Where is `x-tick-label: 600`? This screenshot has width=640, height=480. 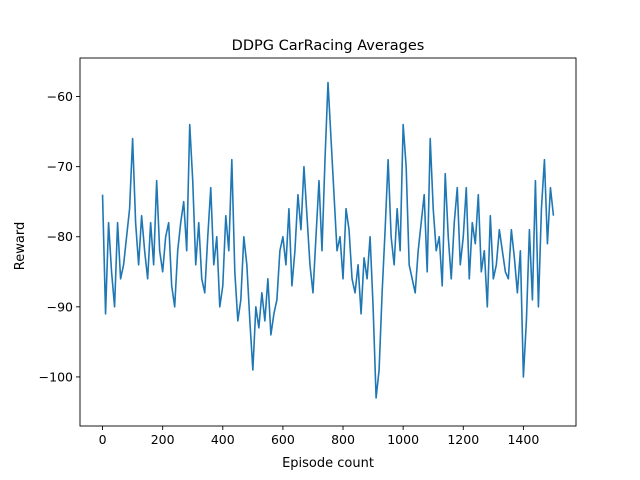
x-tick-label: 600 is located at coordinates (283, 439).